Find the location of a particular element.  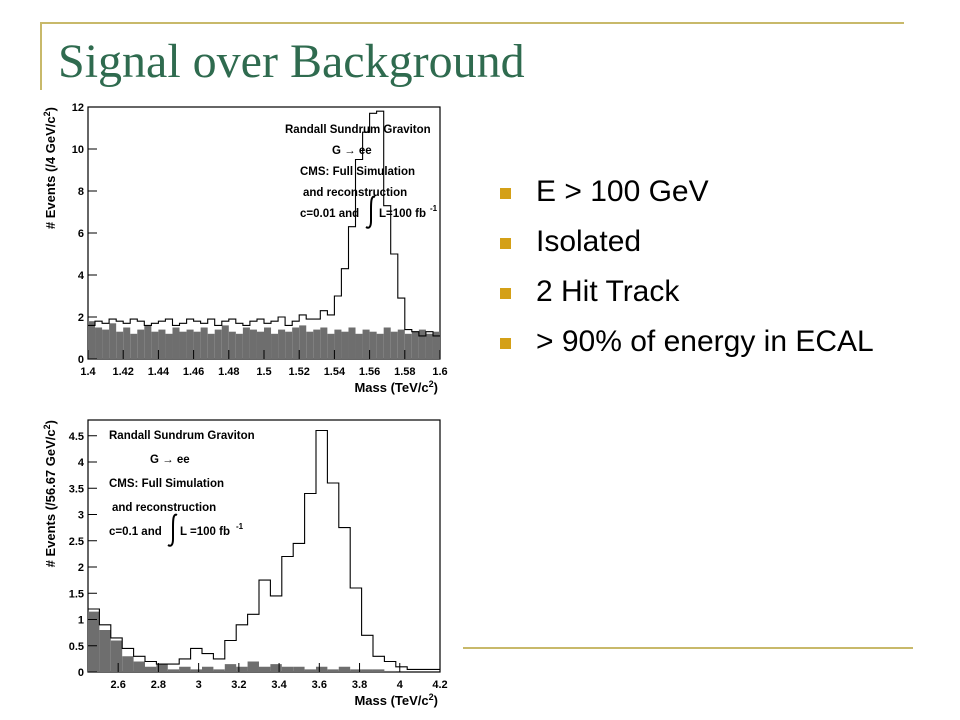

y-tick-label: 12 is located at coordinates (78, 108).